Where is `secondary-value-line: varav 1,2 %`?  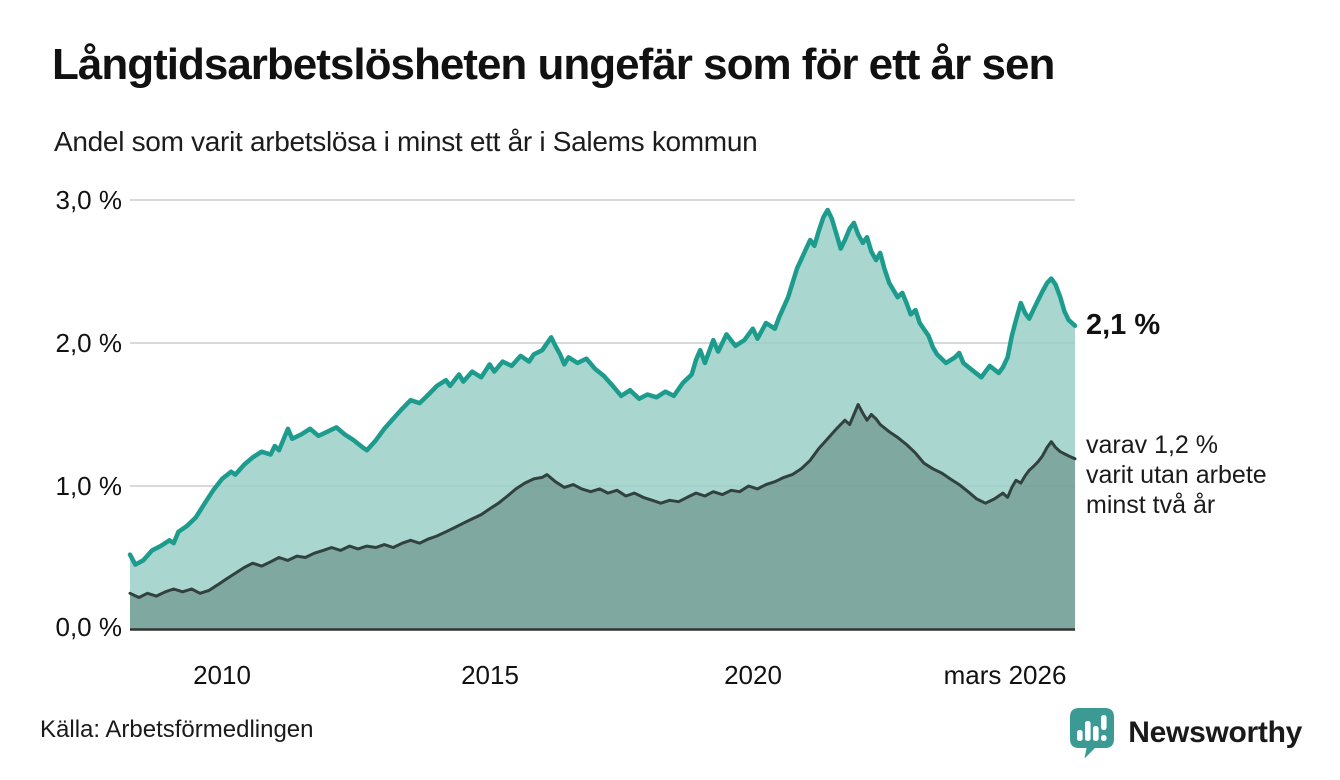 secondary-value-line: varav 1,2 % is located at coordinates (1152, 445).